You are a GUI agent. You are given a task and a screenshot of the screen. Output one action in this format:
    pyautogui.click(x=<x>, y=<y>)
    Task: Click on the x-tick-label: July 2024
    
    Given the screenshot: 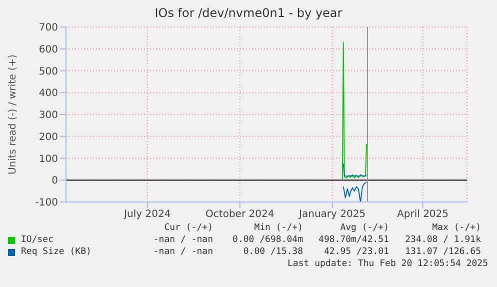 What is the action you would take?
    pyautogui.click(x=147, y=214)
    